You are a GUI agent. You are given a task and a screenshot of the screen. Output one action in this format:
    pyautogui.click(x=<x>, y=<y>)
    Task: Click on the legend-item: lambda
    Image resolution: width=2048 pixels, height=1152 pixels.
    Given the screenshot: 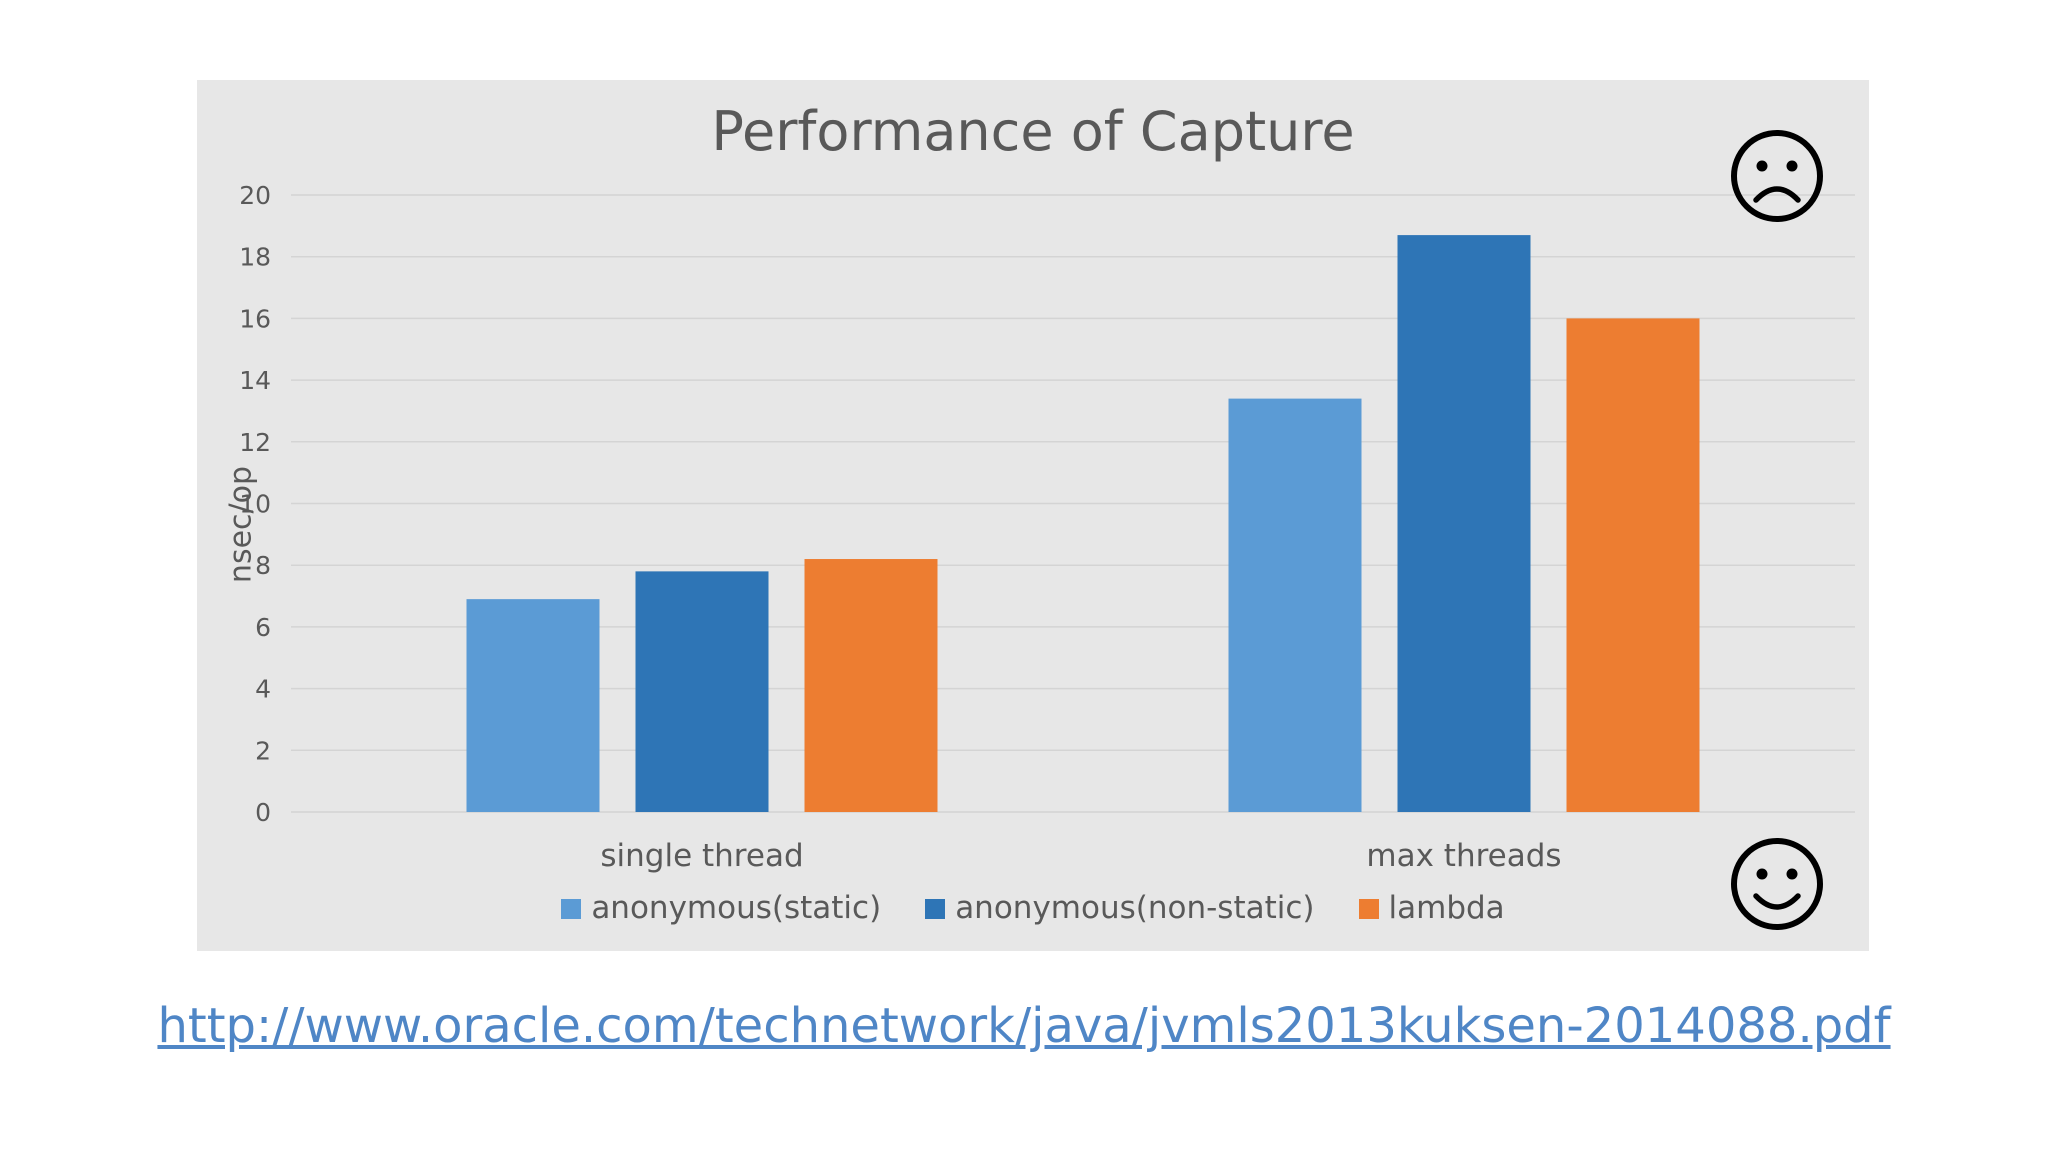 What is the action you would take?
    pyautogui.click(x=1431, y=908)
    